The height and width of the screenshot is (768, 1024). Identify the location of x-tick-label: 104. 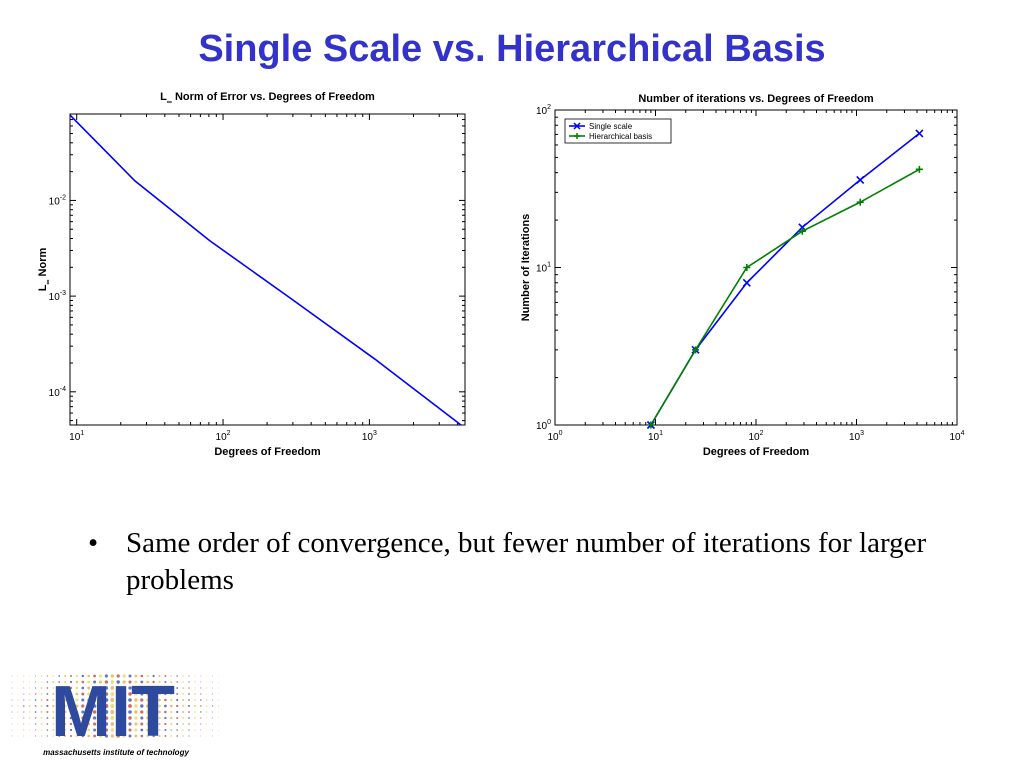
(956, 436).